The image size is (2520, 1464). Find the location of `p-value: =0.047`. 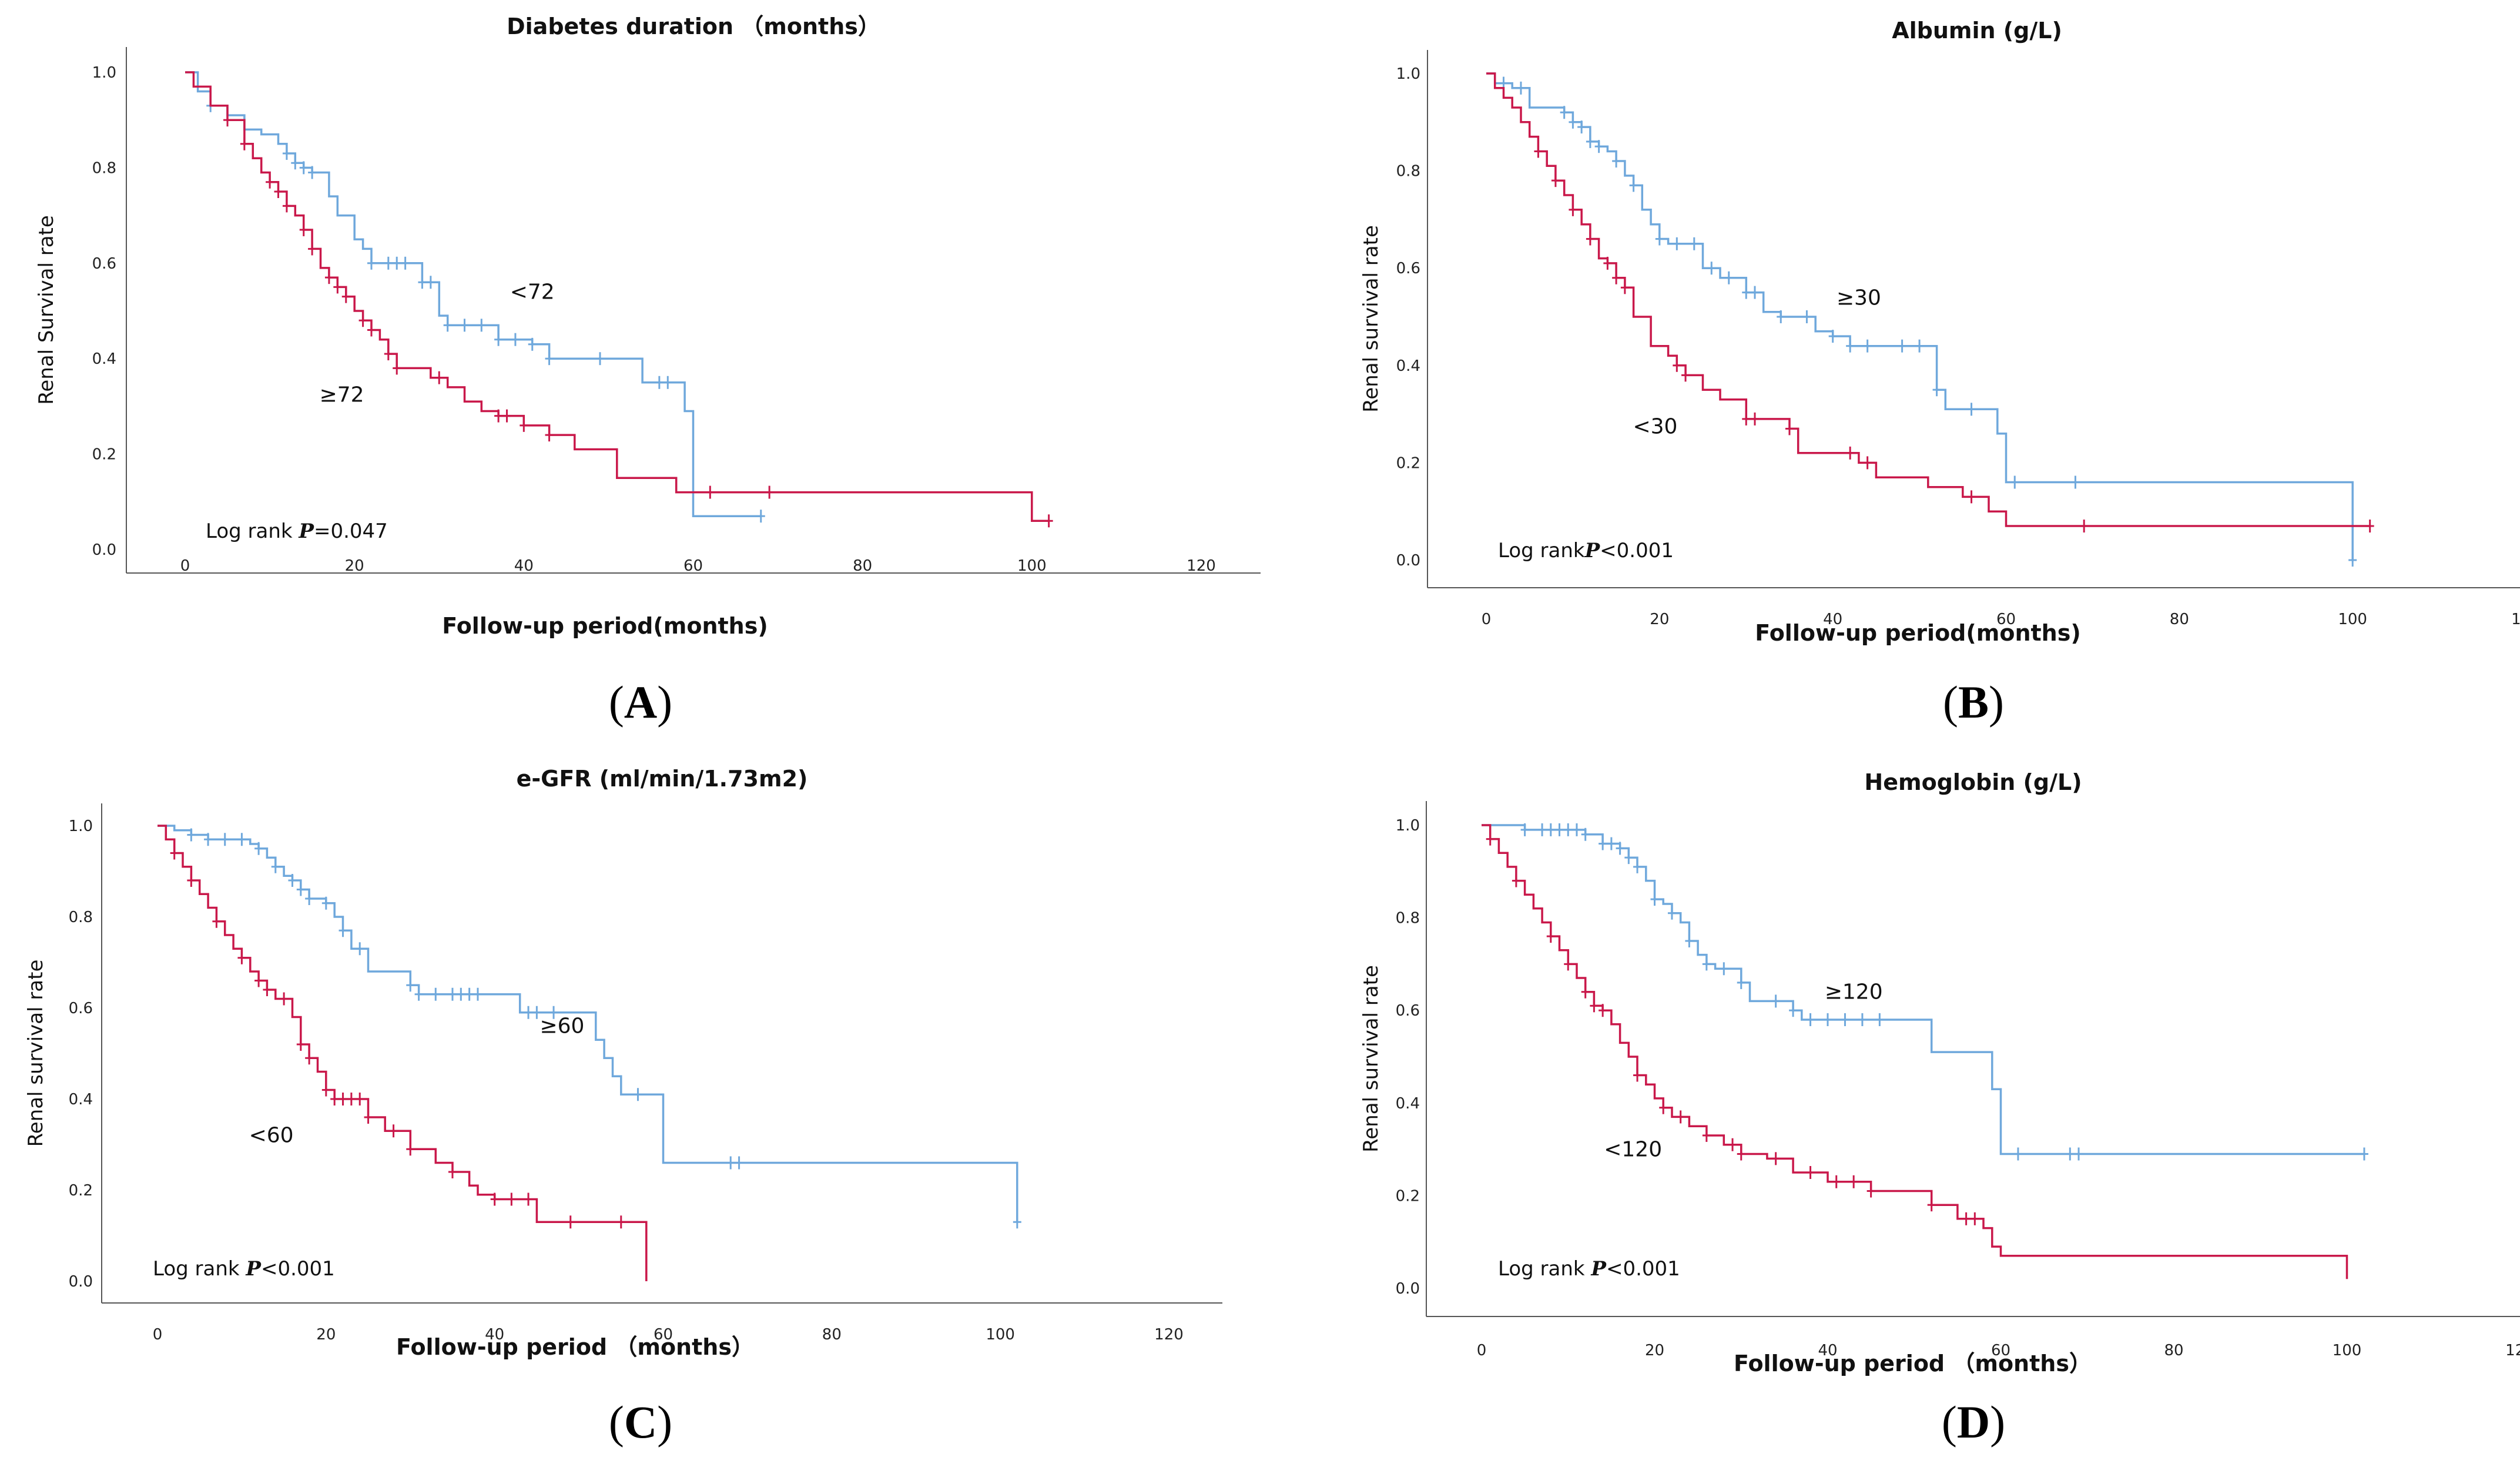

p-value: =0.047 is located at coordinates (351, 531).